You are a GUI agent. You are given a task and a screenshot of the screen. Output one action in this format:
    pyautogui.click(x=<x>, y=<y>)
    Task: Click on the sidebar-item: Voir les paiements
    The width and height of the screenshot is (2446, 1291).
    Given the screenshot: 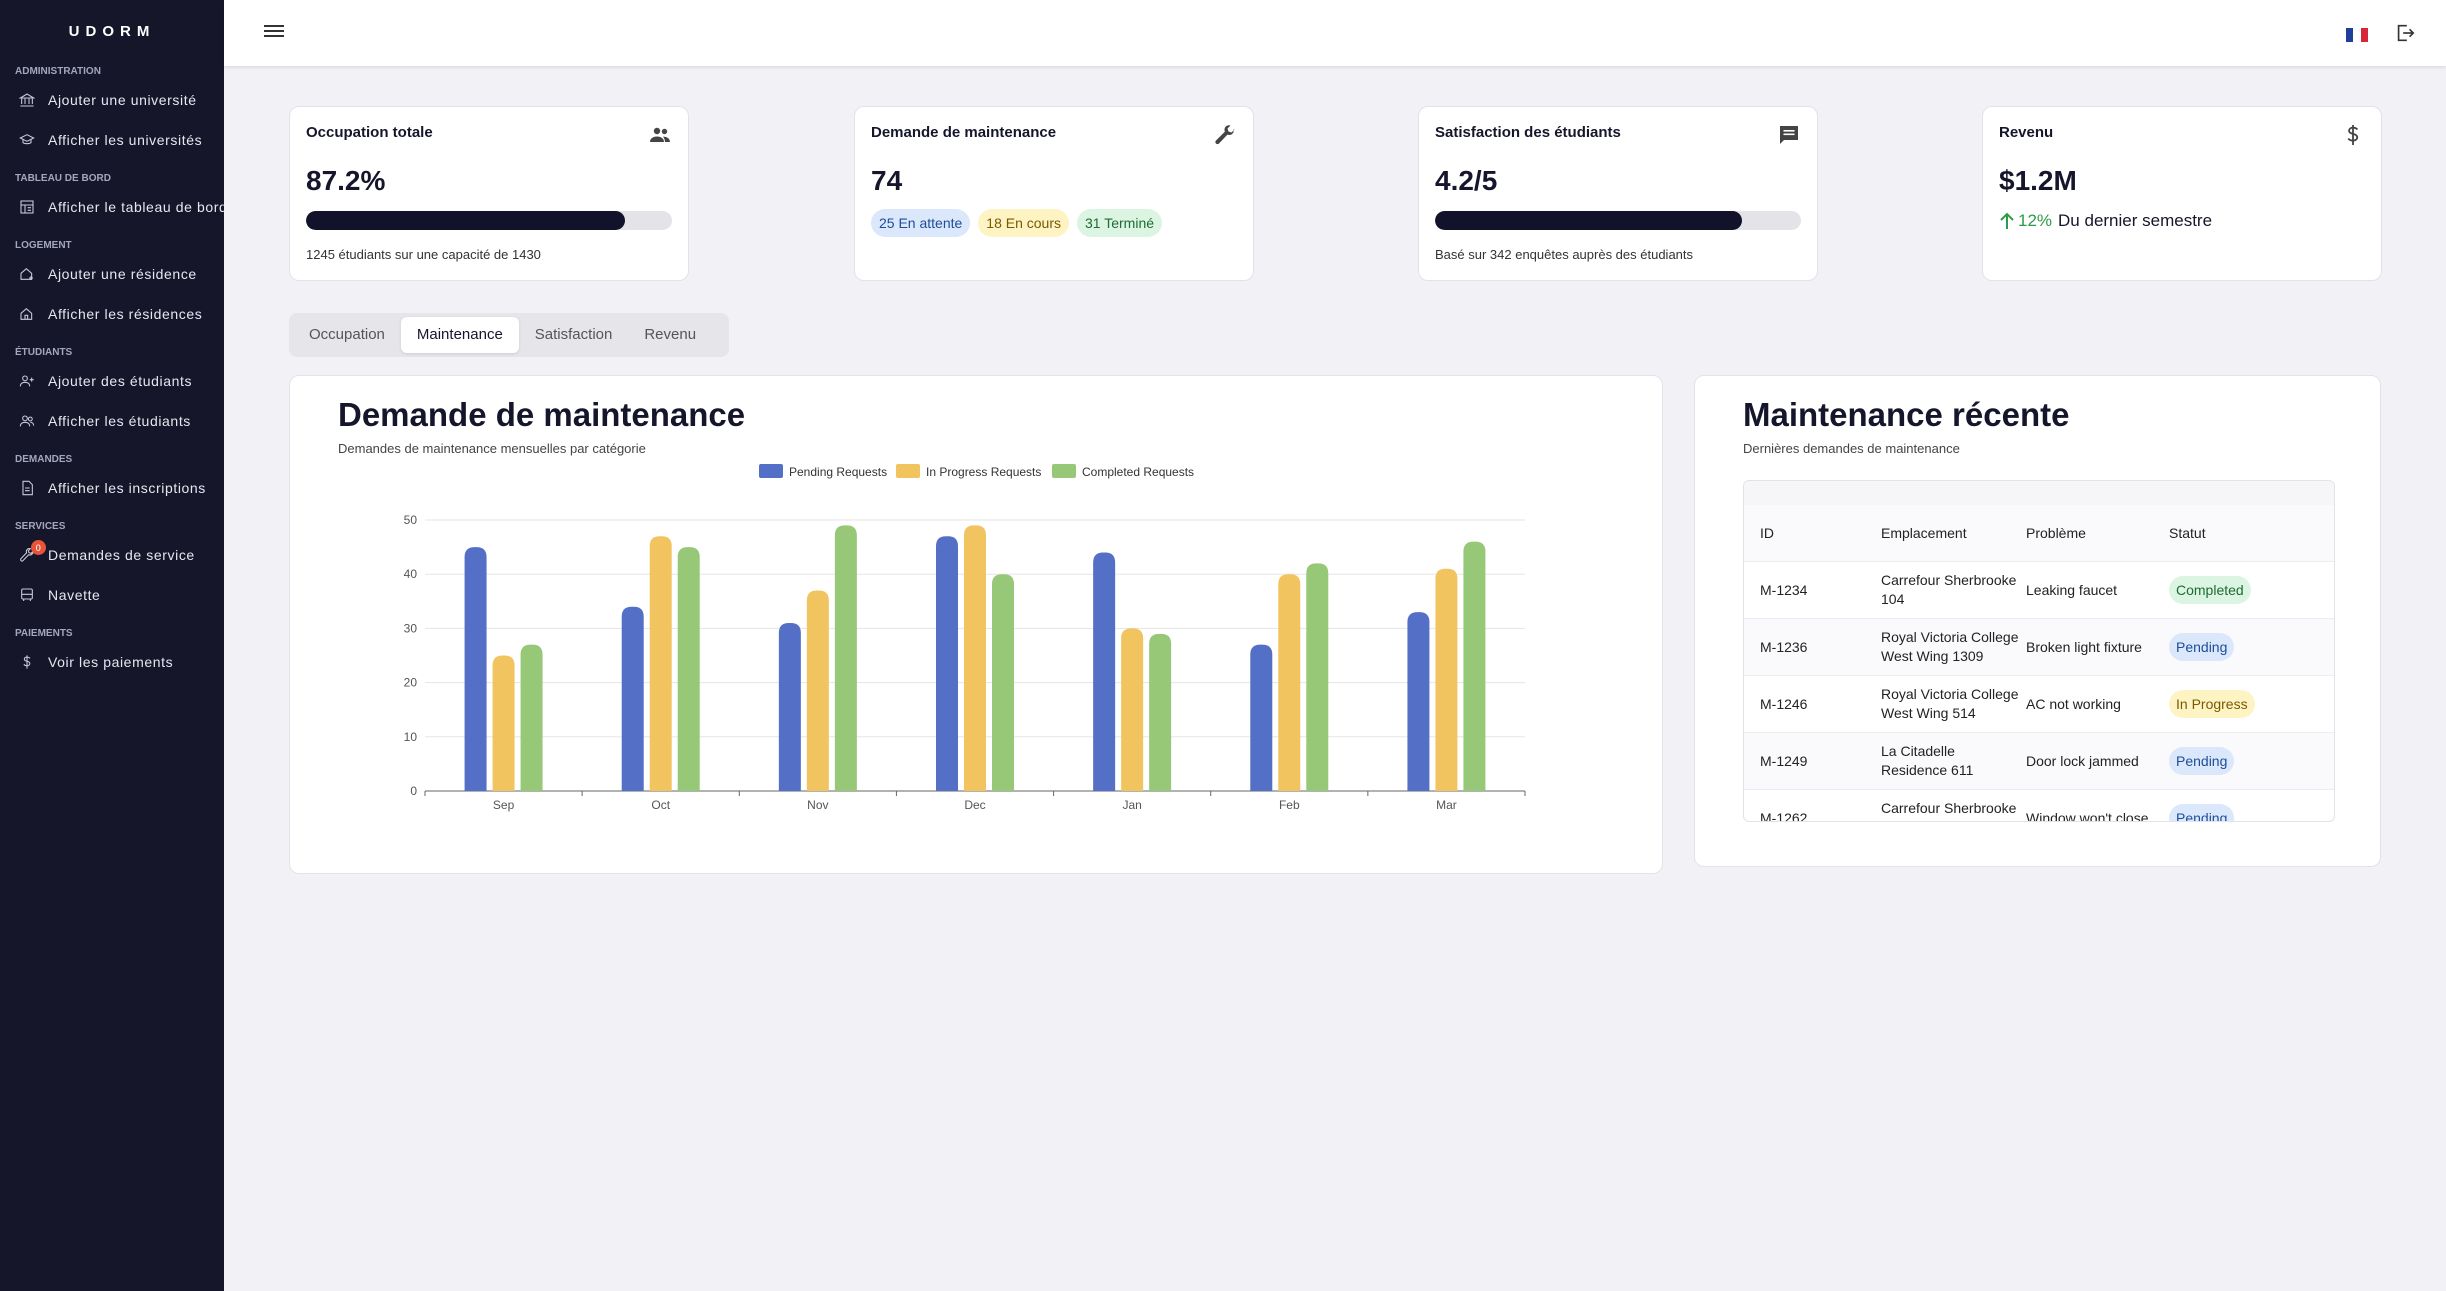 What is the action you would take?
    pyautogui.click(x=112, y=662)
    